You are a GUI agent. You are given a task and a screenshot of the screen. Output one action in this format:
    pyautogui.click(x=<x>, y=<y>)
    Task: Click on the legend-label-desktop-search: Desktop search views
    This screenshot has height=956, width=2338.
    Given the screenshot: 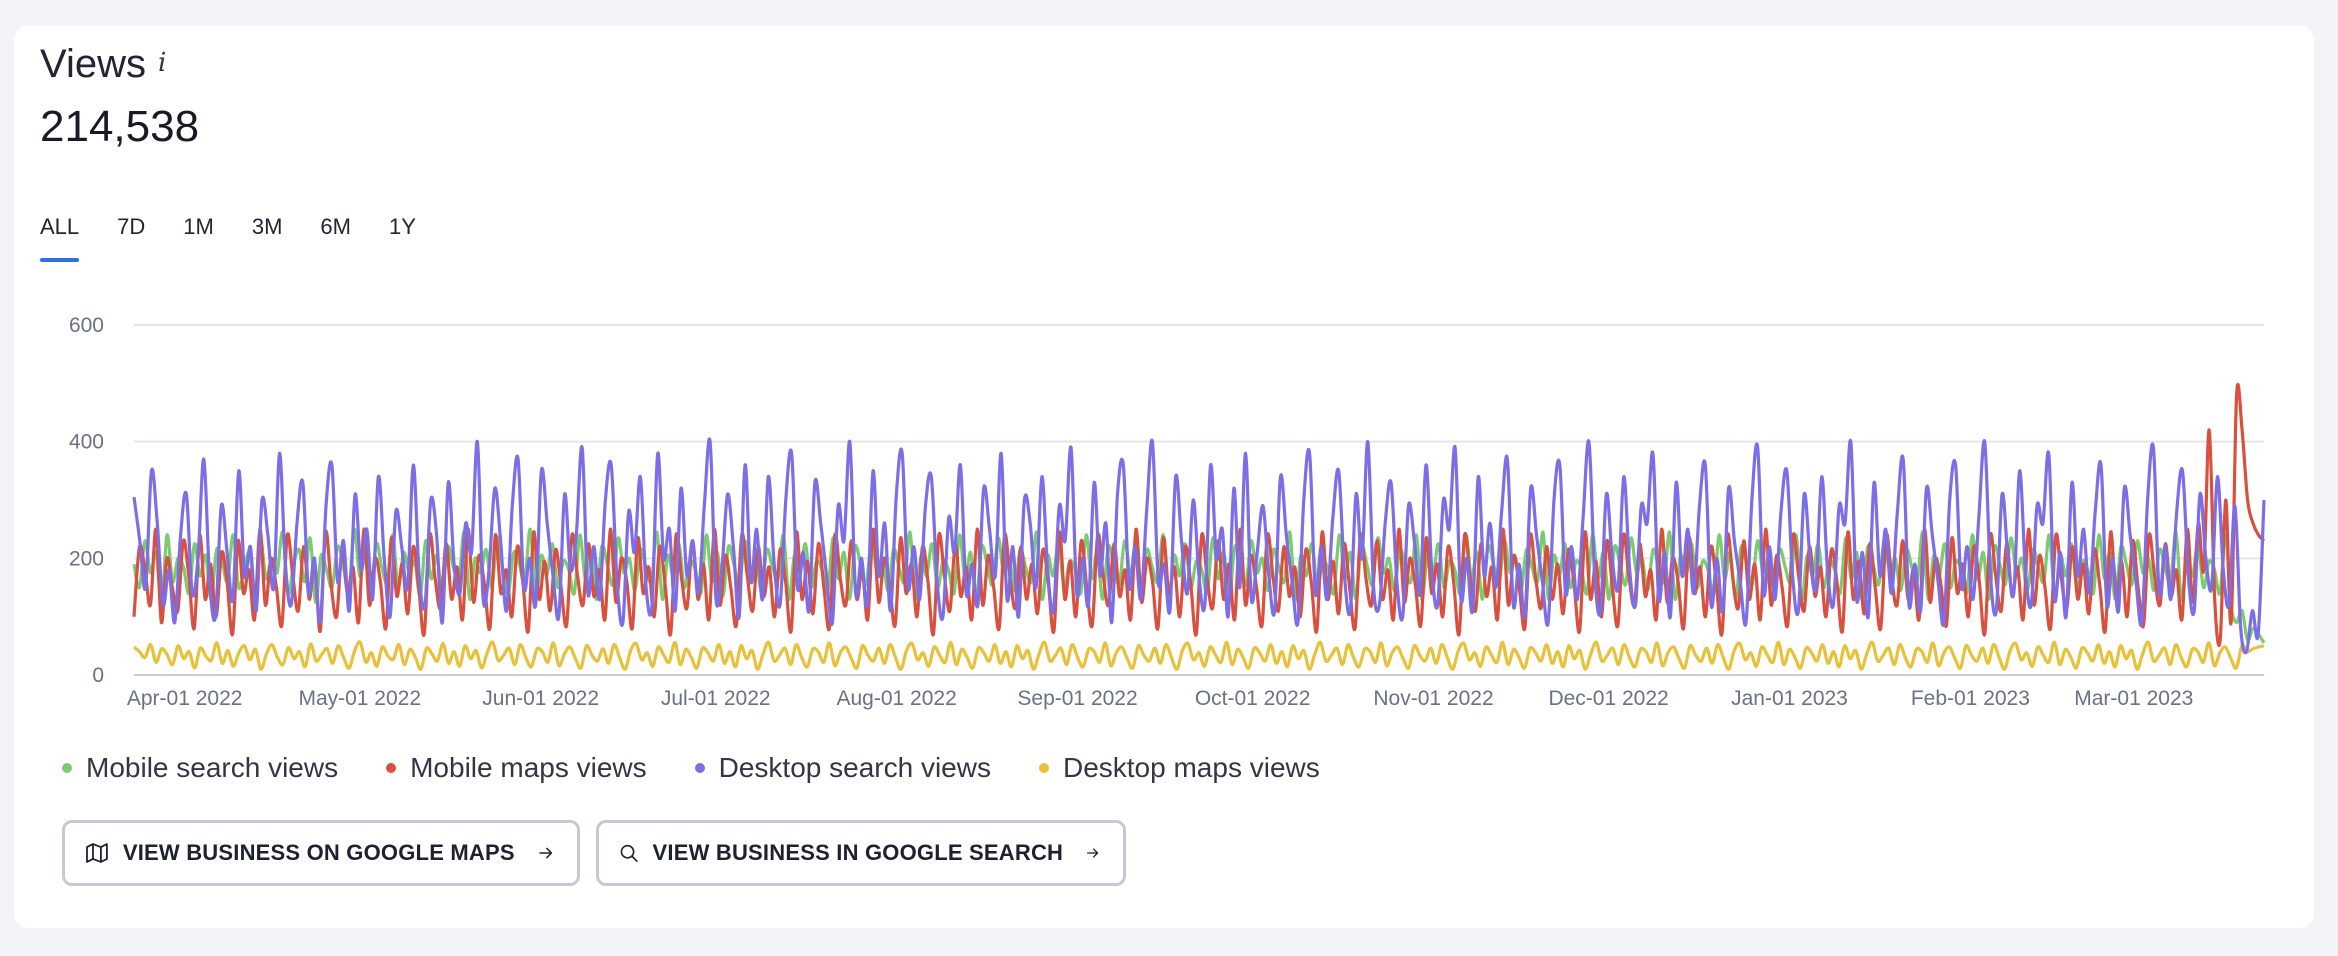 What is the action you would take?
    pyautogui.click(x=854, y=767)
    